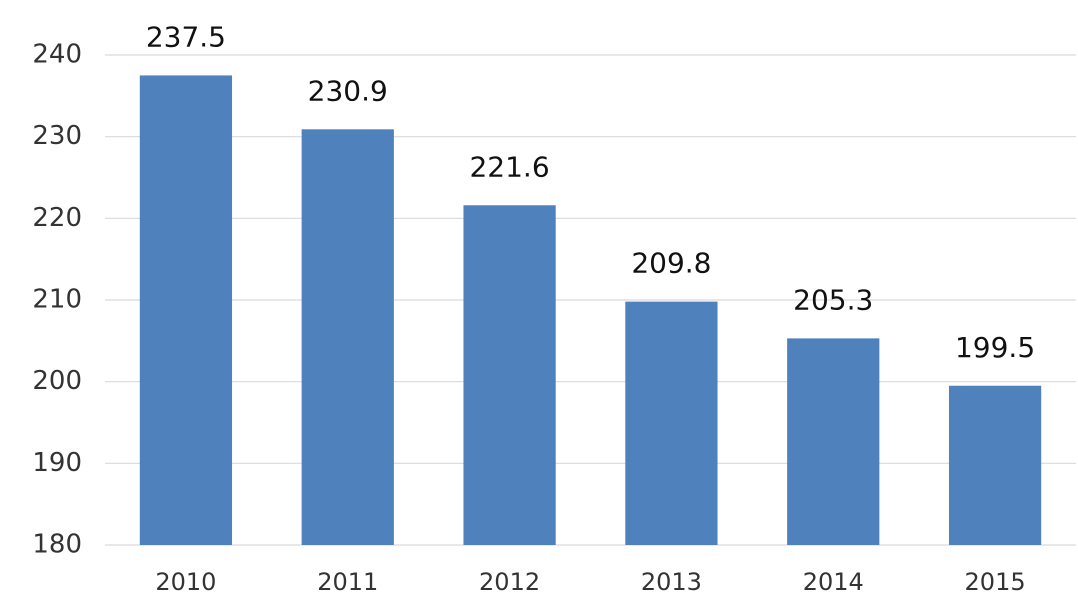  I want to click on value-label: 230.9, so click(348, 90).